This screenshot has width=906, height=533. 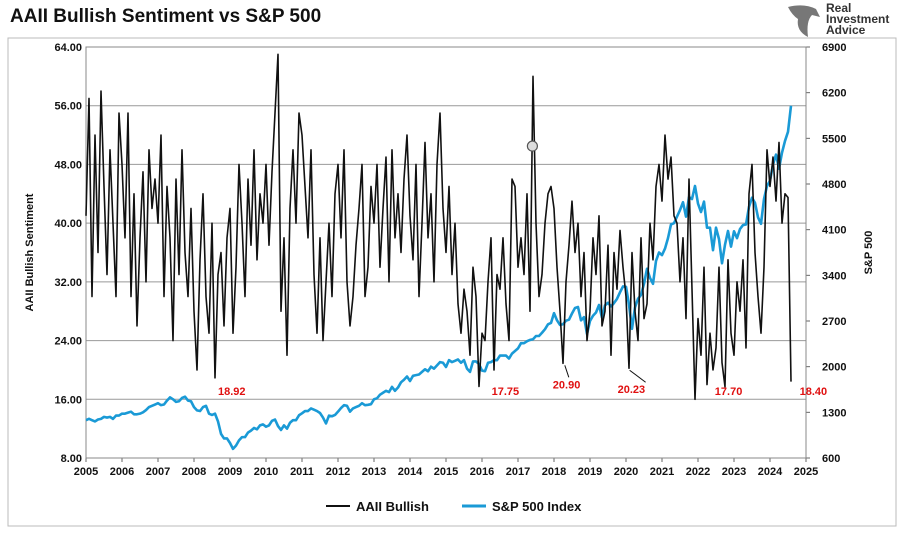 I want to click on x-tick-label: 2023, so click(x=734, y=472).